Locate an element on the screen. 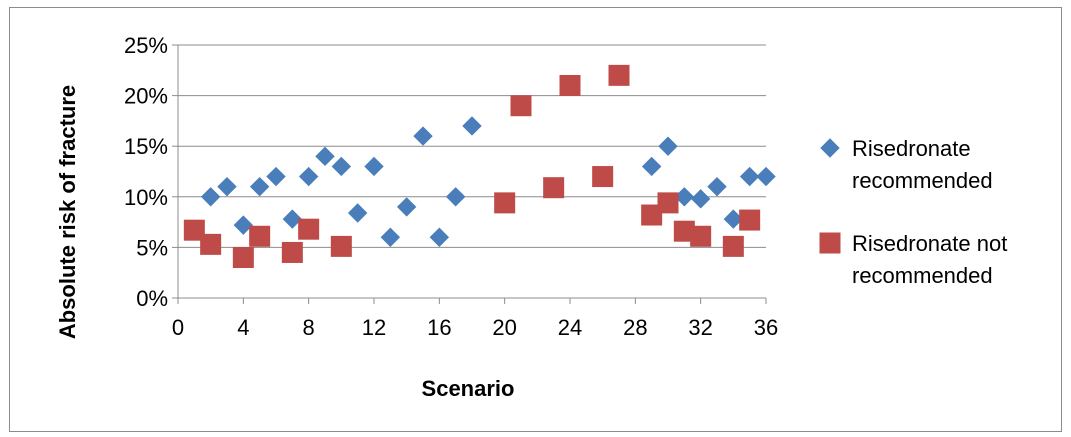  x-tick-label-3: 12 is located at coordinates (374, 327).